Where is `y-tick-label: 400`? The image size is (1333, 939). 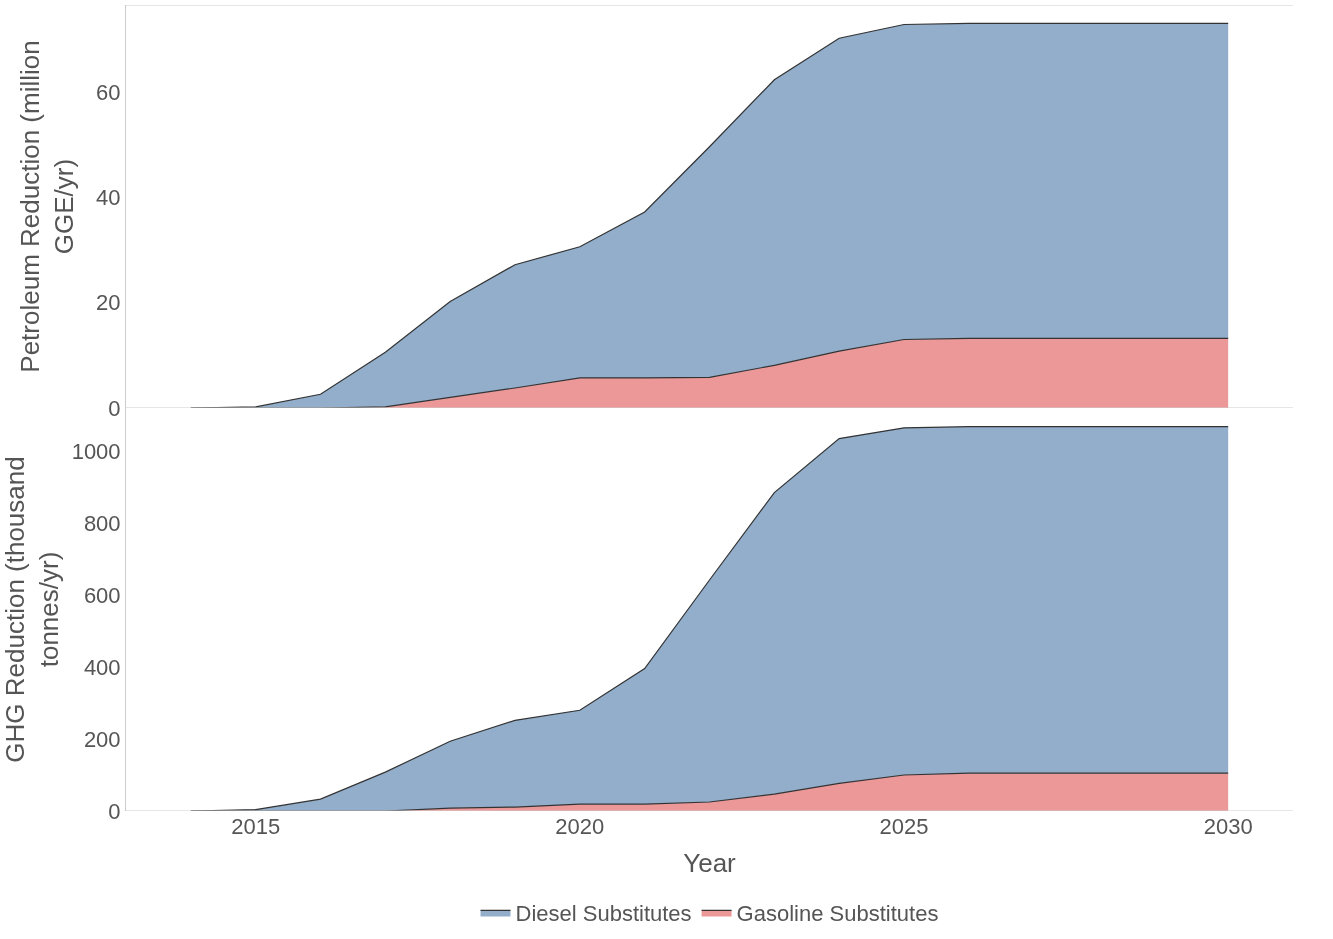
y-tick-label: 400 is located at coordinates (102, 667).